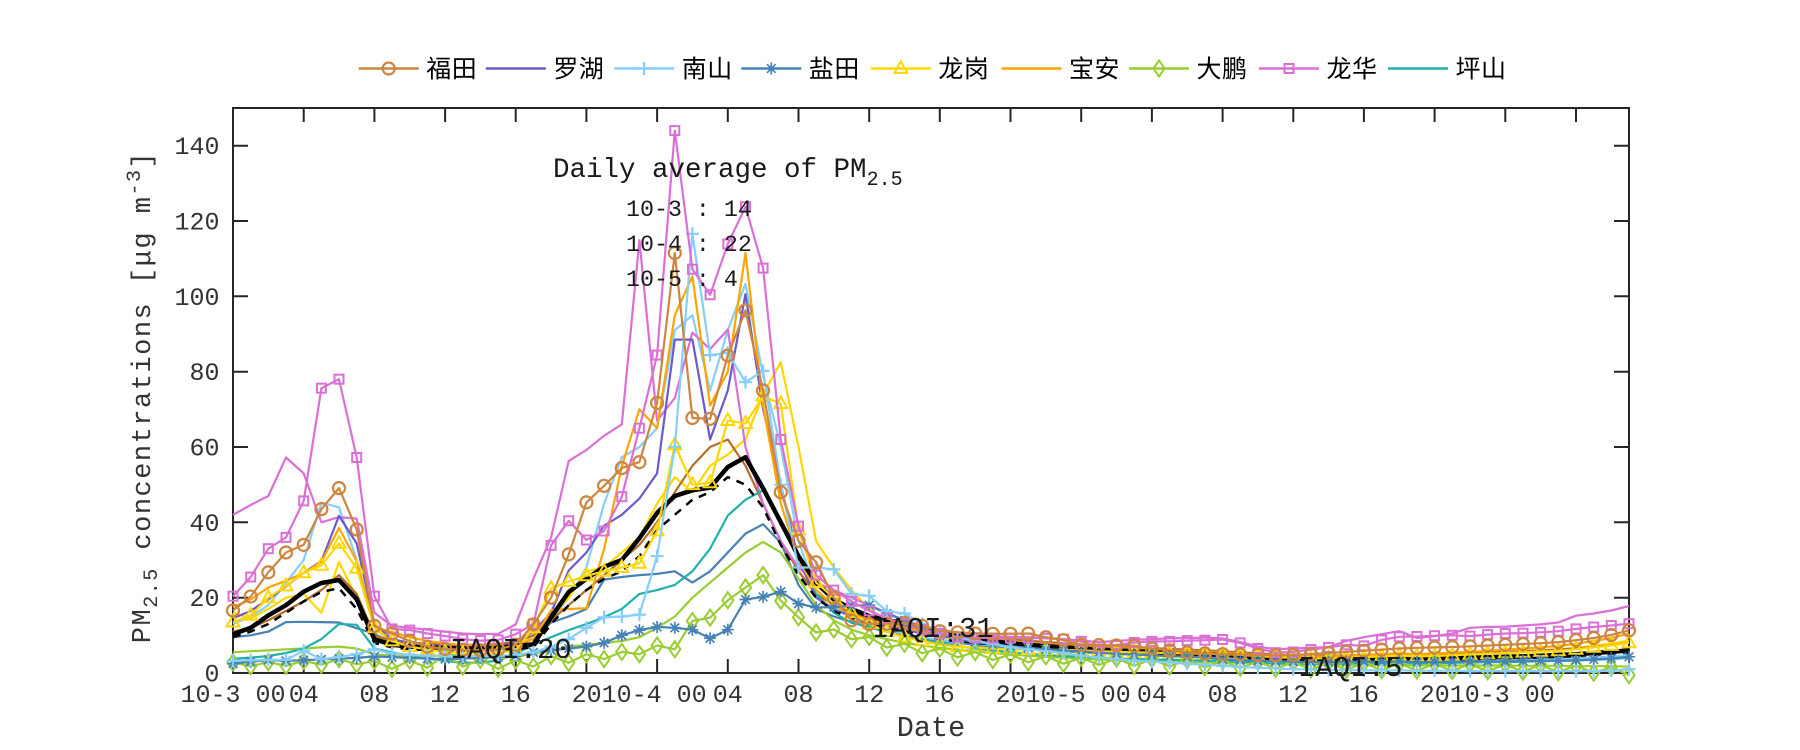 The height and width of the screenshot is (750, 1800). Describe the element at coordinates (1350, 668) in the screenshot. I see `svg-text: IAQI:5` at that location.